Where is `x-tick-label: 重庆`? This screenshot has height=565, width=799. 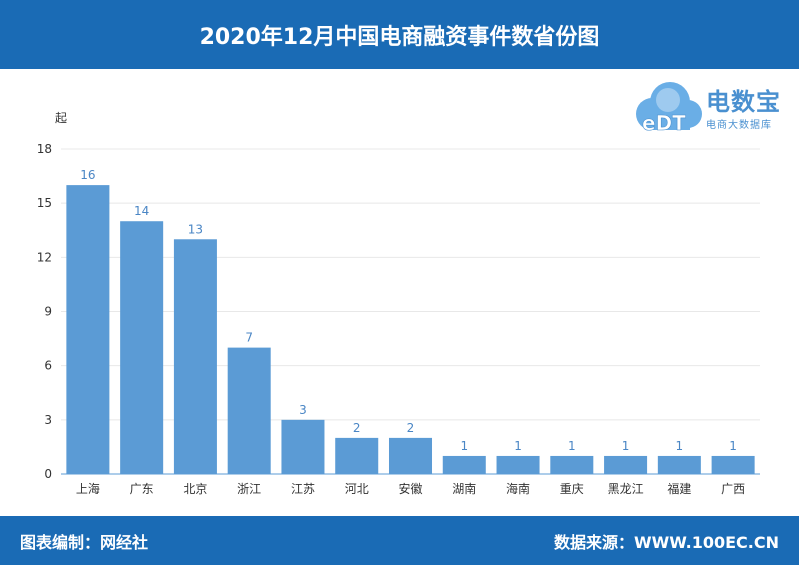 x-tick-label: 重庆 is located at coordinates (572, 489).